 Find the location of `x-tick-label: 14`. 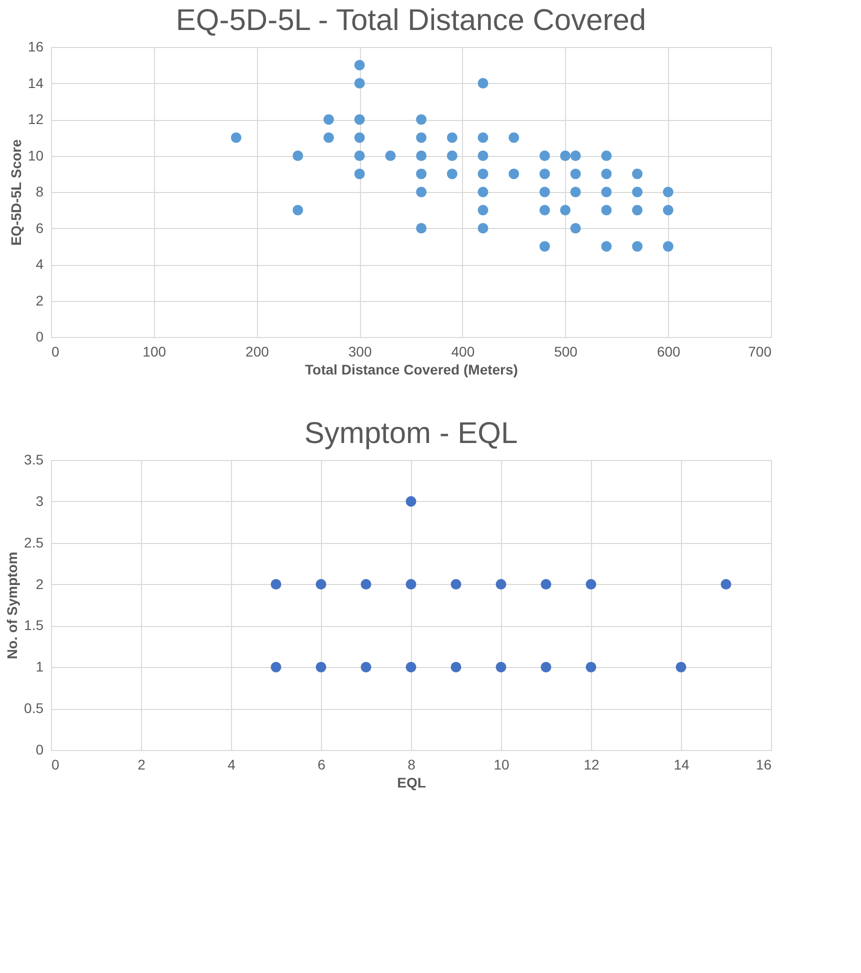

x-tick-label: 14 is located at coordinates (682, 764).